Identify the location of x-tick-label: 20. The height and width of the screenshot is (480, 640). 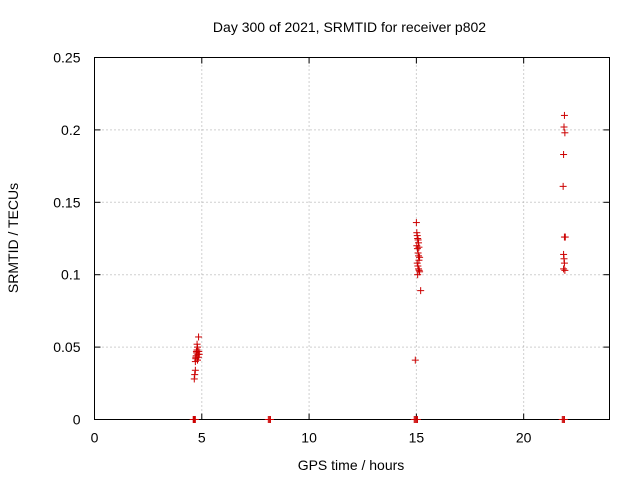
(524, 438).